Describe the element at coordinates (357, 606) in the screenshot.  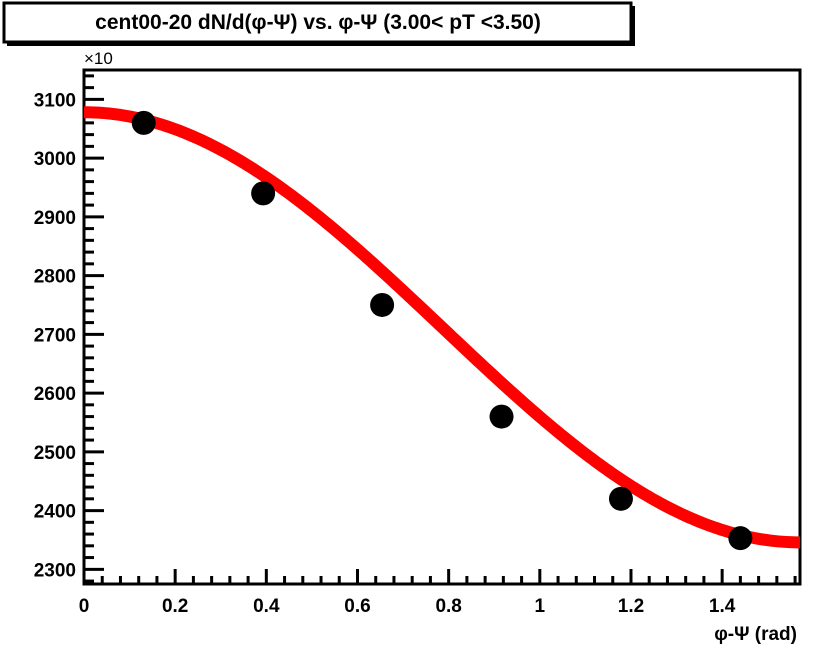
I see `x-tick-label: 0.6` at that location.